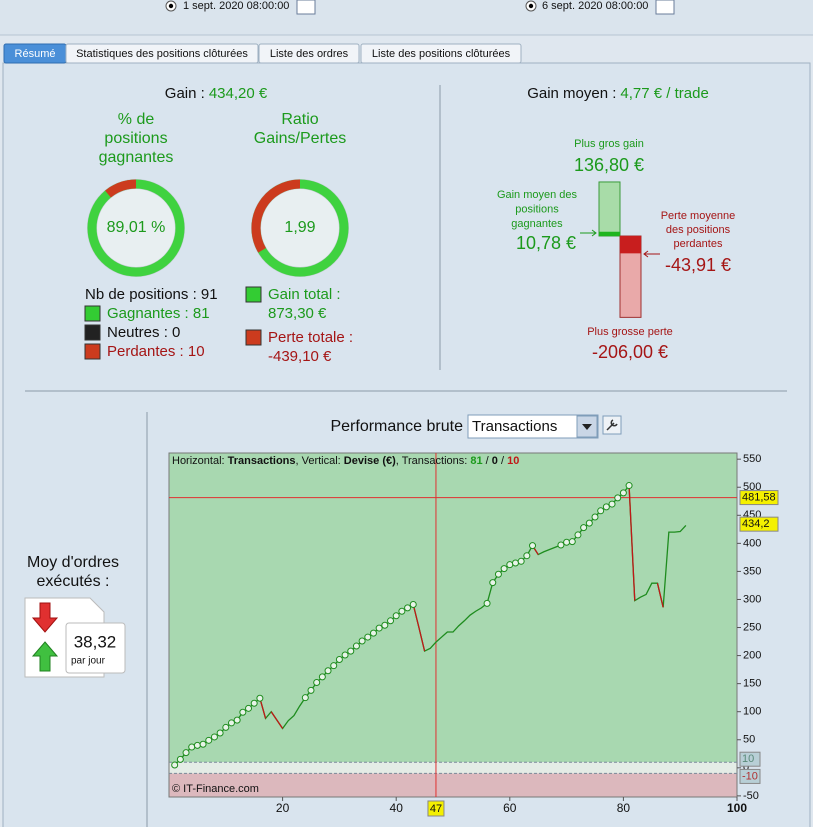  Describe the element at coordinates (749, 740) in the screenshot. I see `y-tick-label: 50` at that location.